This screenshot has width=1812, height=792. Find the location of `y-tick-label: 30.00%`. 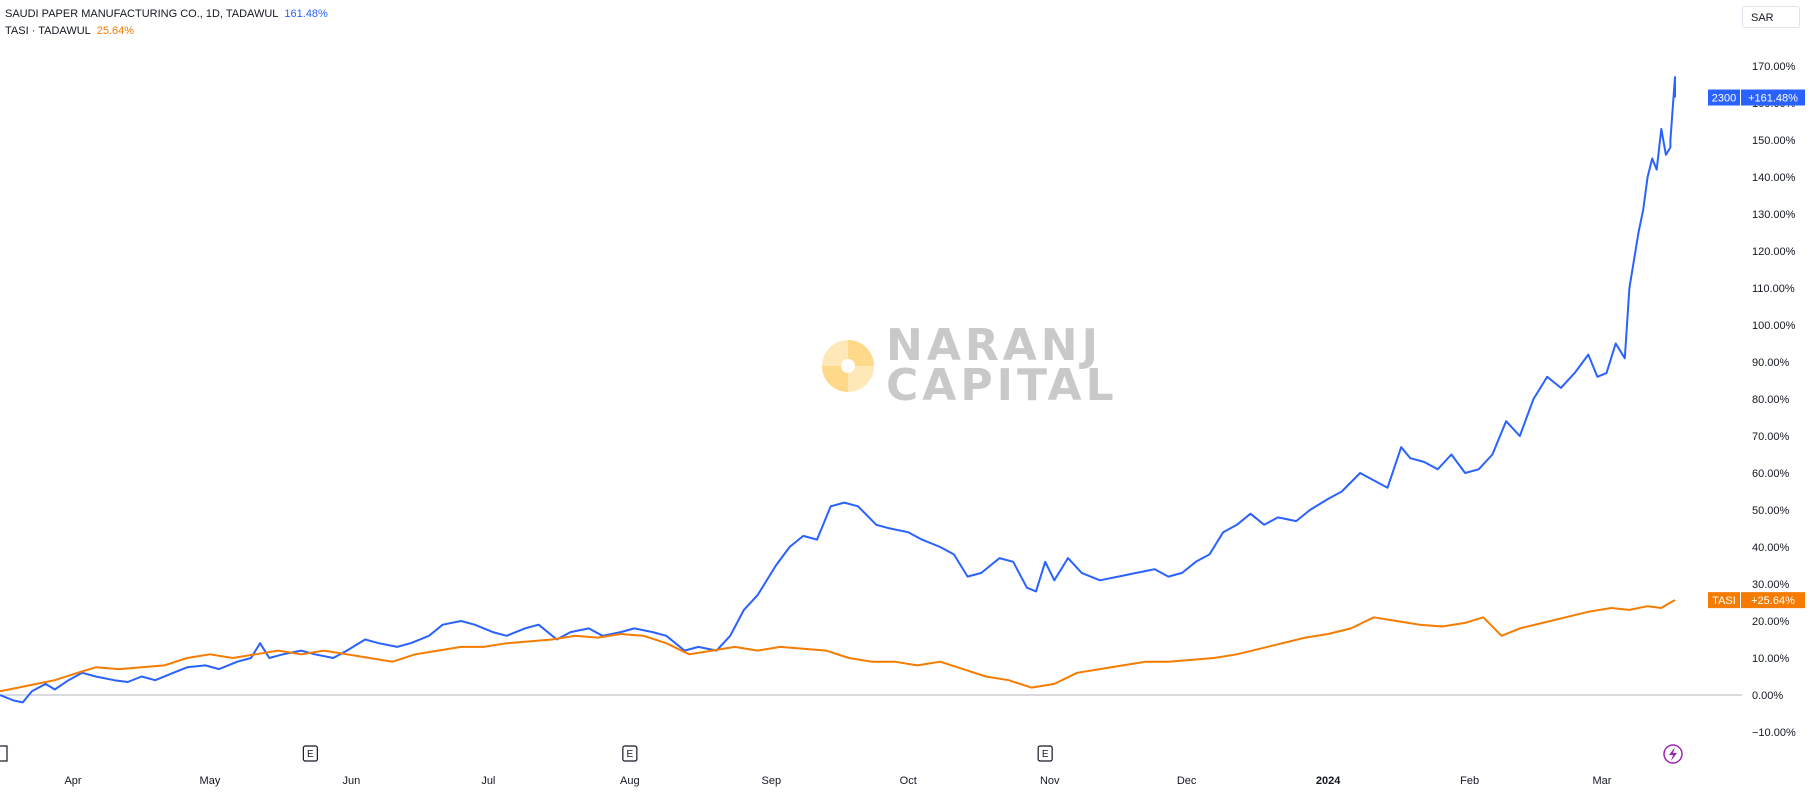

y-tick-label: 30.00% is located at coordinates (1771, 585).